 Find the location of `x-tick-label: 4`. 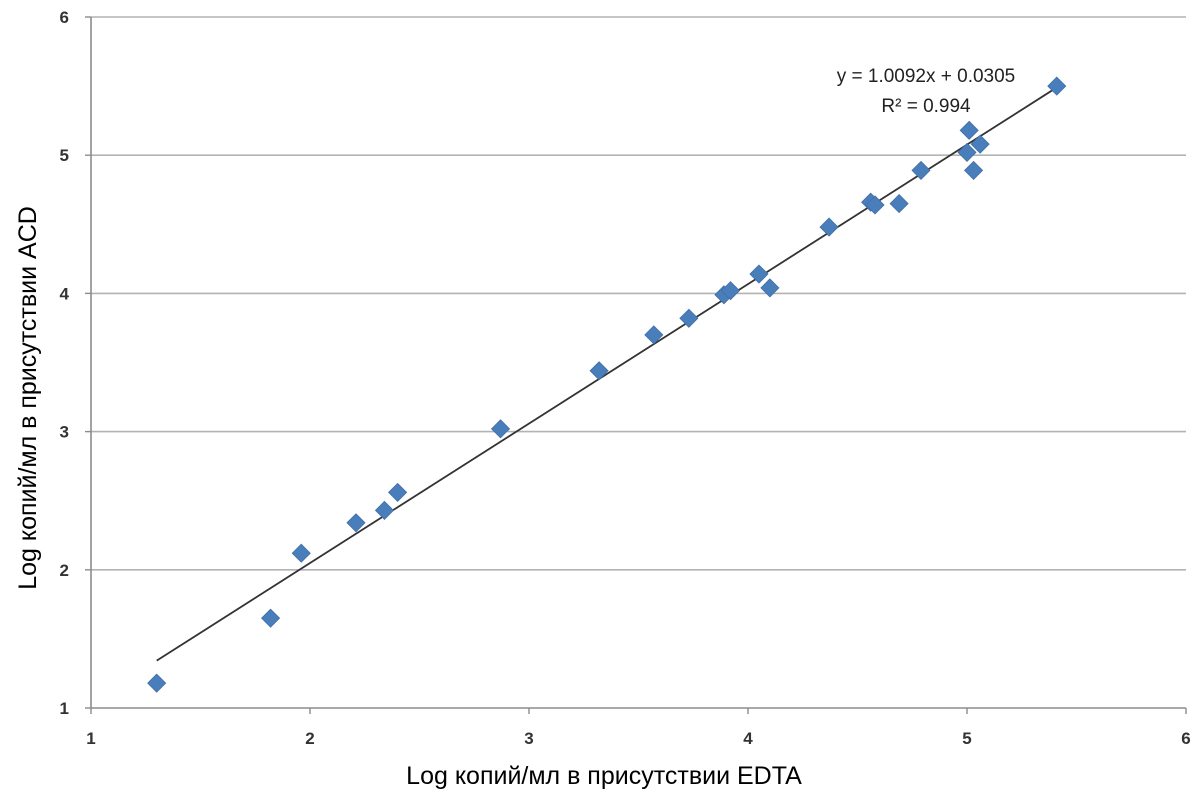

x-tick-label: 4 is located at coordinates (748, 738).